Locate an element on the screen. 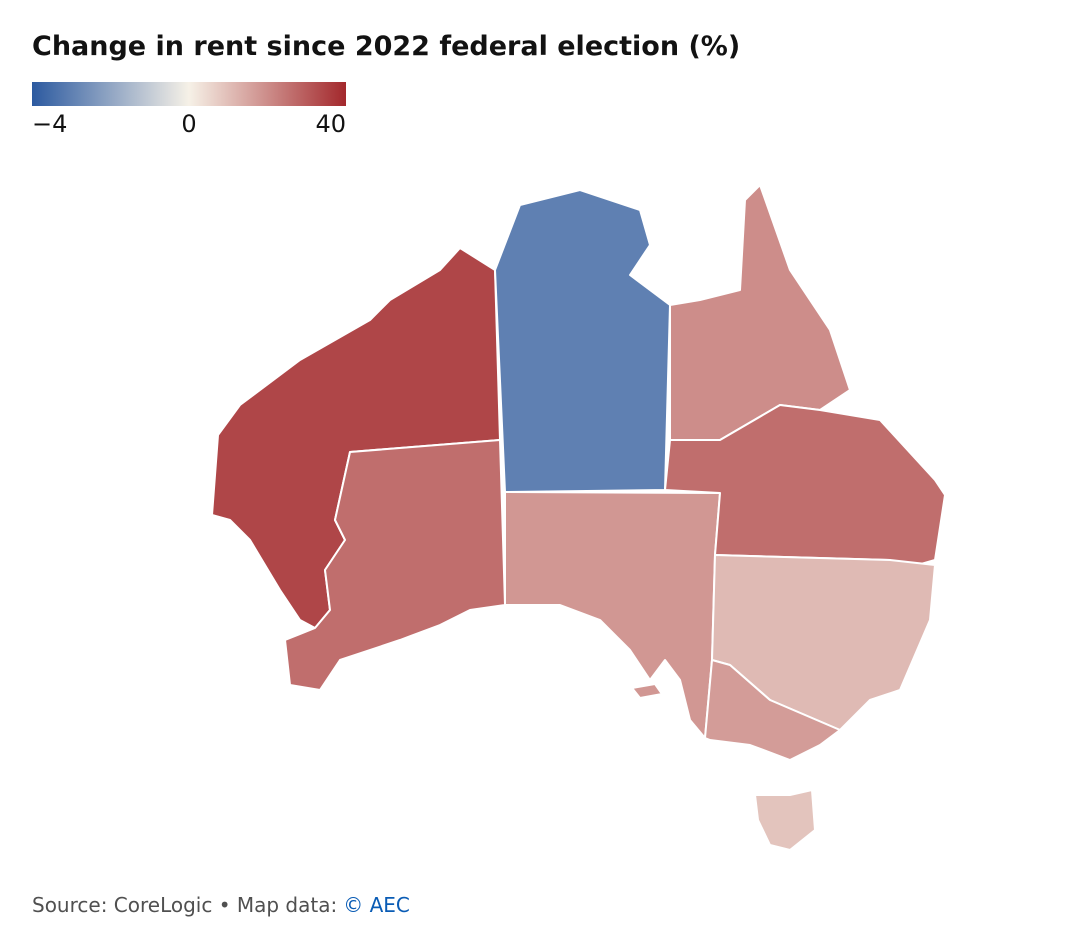 The image size is (1080, 943). source-link: © AEC is located at coordinates (376, 905).